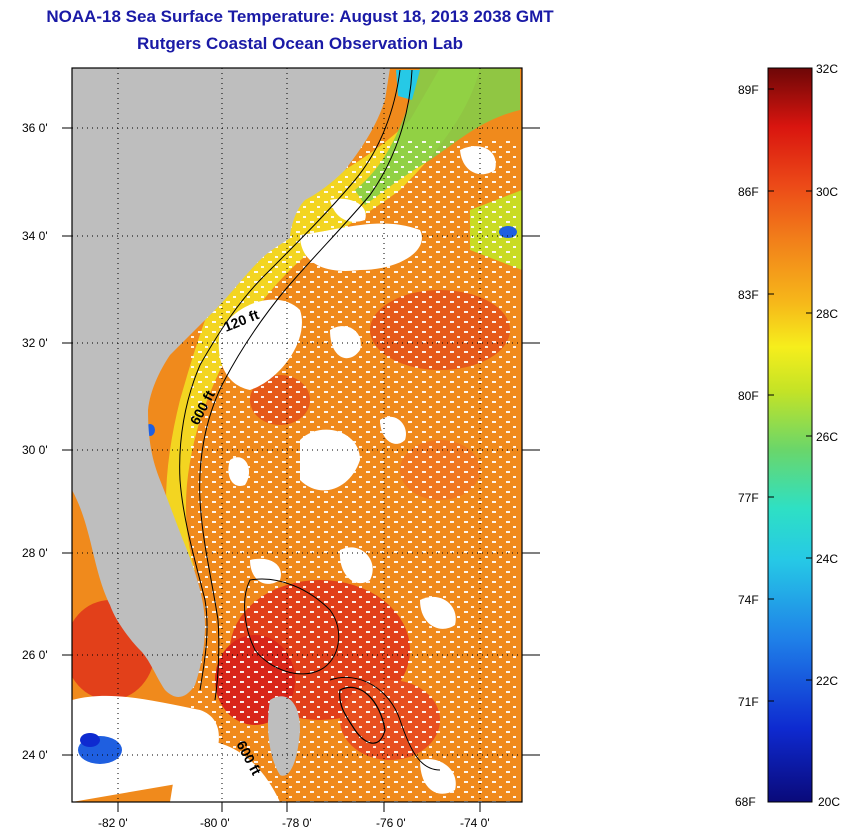 The width and height of the screenshot is (849, 832). What do you see at coordinates (35, 236) in the screenshot?
I see `lat-label: 34 0'` at bounding box center [35, 236].